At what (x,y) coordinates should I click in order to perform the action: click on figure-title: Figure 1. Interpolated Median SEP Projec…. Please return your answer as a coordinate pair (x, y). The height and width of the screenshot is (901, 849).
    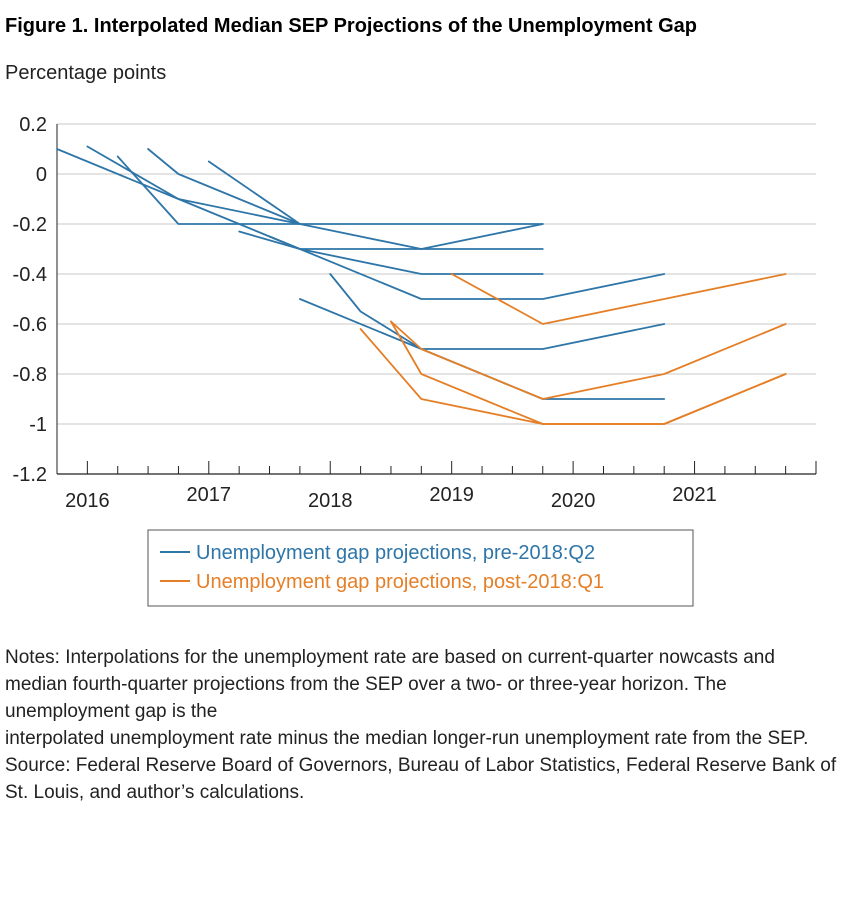
    Looking at the image, I should click on (351, 26).